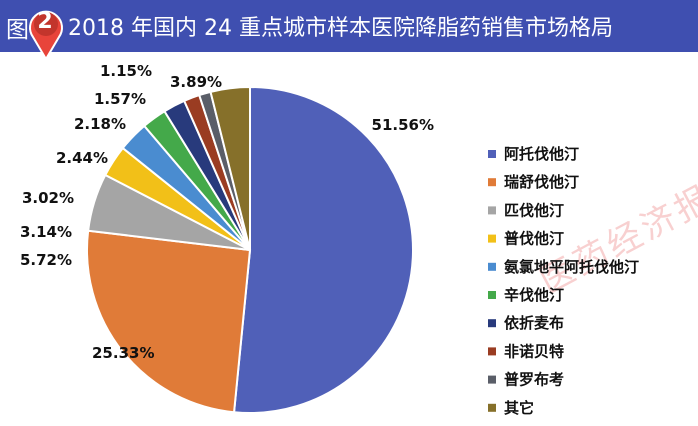 The height and width of the screenshot is (426, 698). Describe the element at coordinates (123, 353) in the screenshot. I see `slice-label-2: 25.33%` at that location.